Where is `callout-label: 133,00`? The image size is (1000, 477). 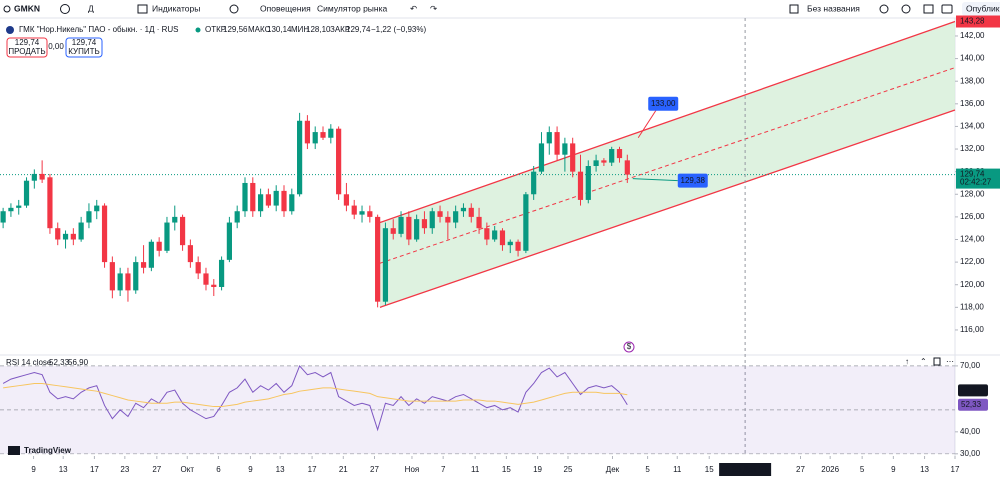 callout-label: 133,00 is located at coordinates (663, 103).